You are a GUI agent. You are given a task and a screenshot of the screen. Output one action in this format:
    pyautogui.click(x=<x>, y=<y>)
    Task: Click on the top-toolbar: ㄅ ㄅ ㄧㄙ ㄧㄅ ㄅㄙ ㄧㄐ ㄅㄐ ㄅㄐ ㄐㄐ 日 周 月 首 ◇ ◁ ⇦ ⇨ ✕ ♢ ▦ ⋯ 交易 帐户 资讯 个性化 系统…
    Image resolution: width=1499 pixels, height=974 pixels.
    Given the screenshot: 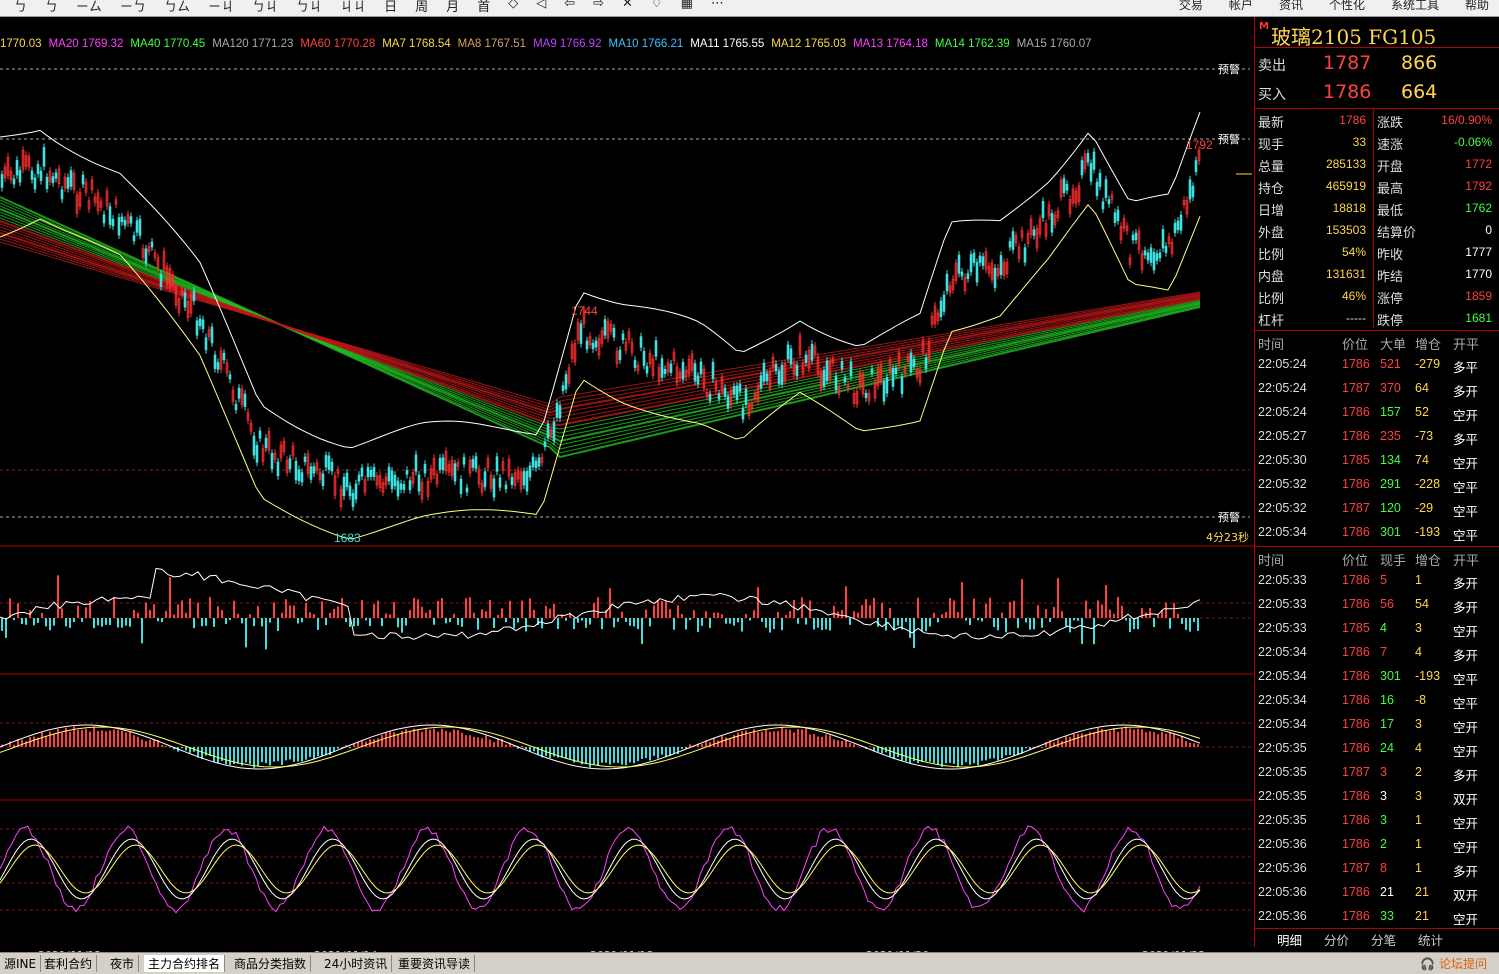 What is the action you would take?
    pyautogui.click(x=749, y=8)
    